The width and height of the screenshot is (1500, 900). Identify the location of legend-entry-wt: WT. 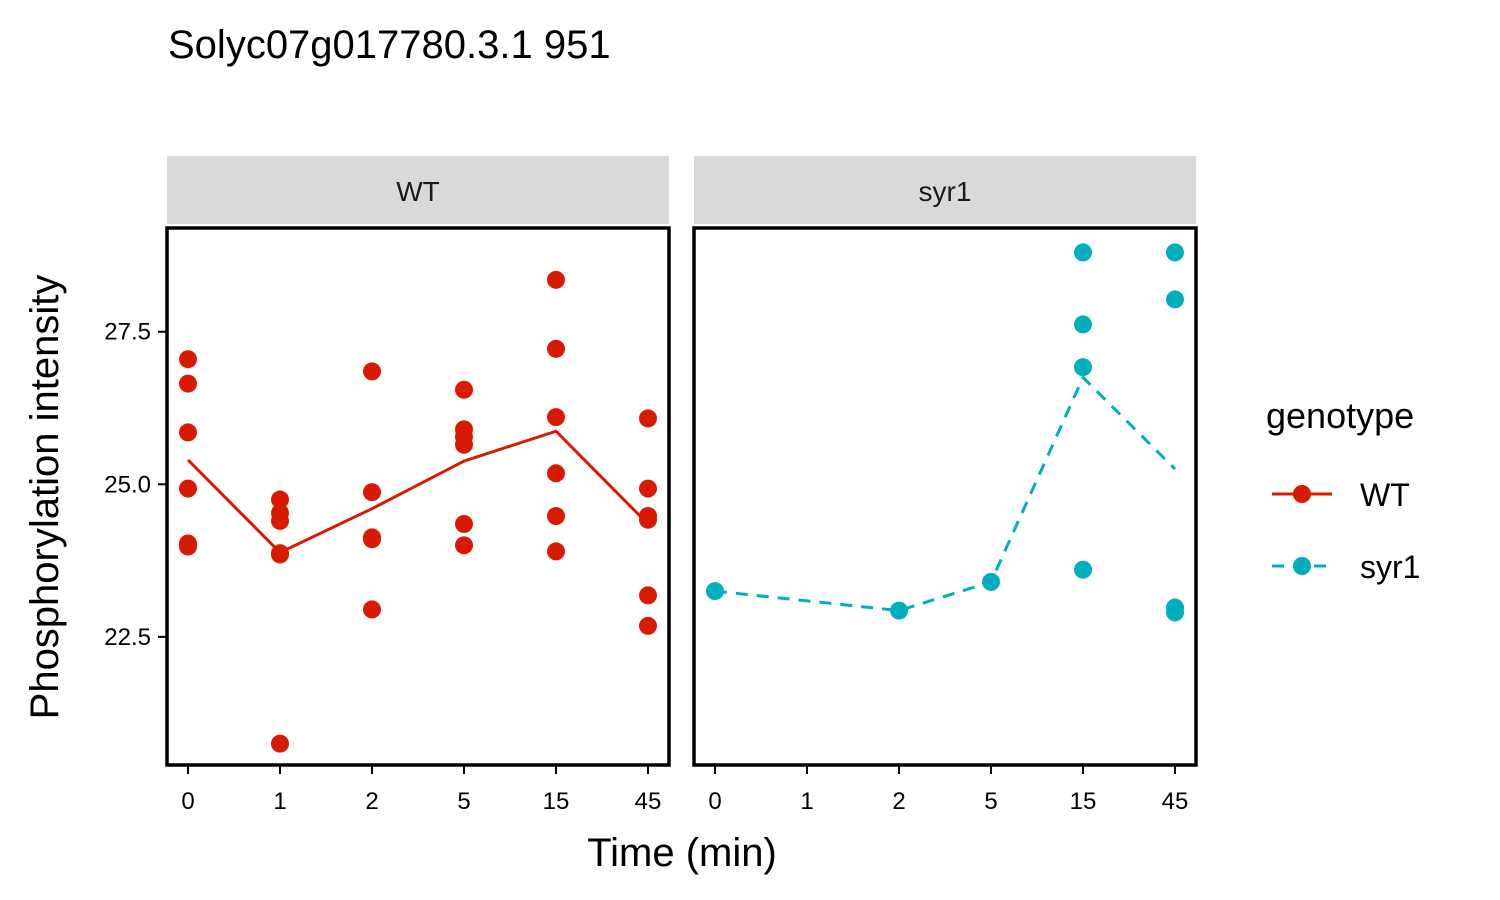
(1341, 495).